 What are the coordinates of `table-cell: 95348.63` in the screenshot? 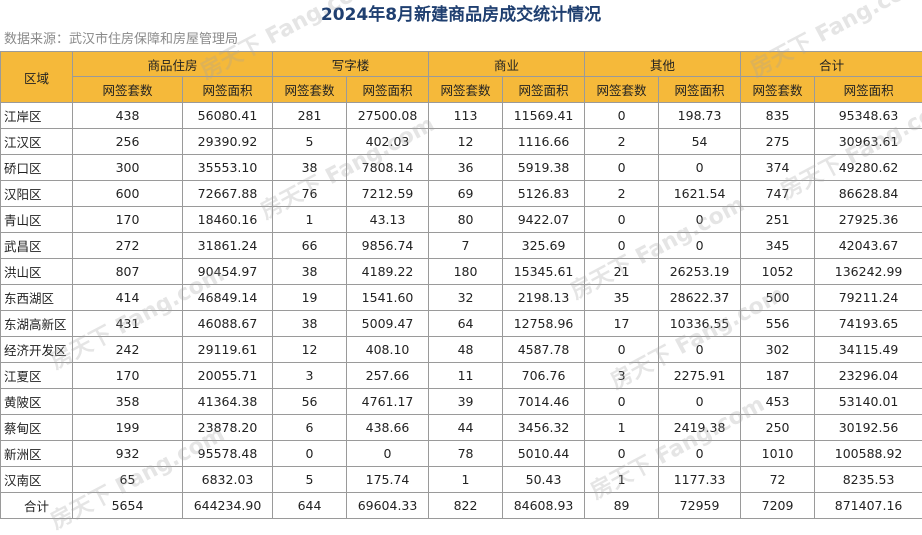 It's located at (868, 116).